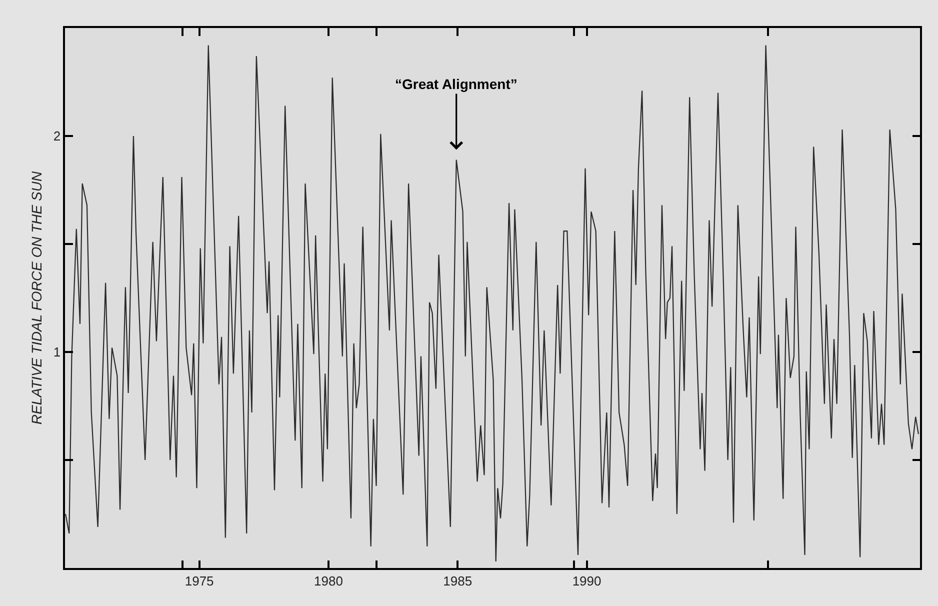 This screenshot has width=938, height=606. Describe the element at coordinates (36, 297) in the screenshot. I see `y-axis-title: RELATIVE TIDAL FORCE ON THE SUN` at that location.